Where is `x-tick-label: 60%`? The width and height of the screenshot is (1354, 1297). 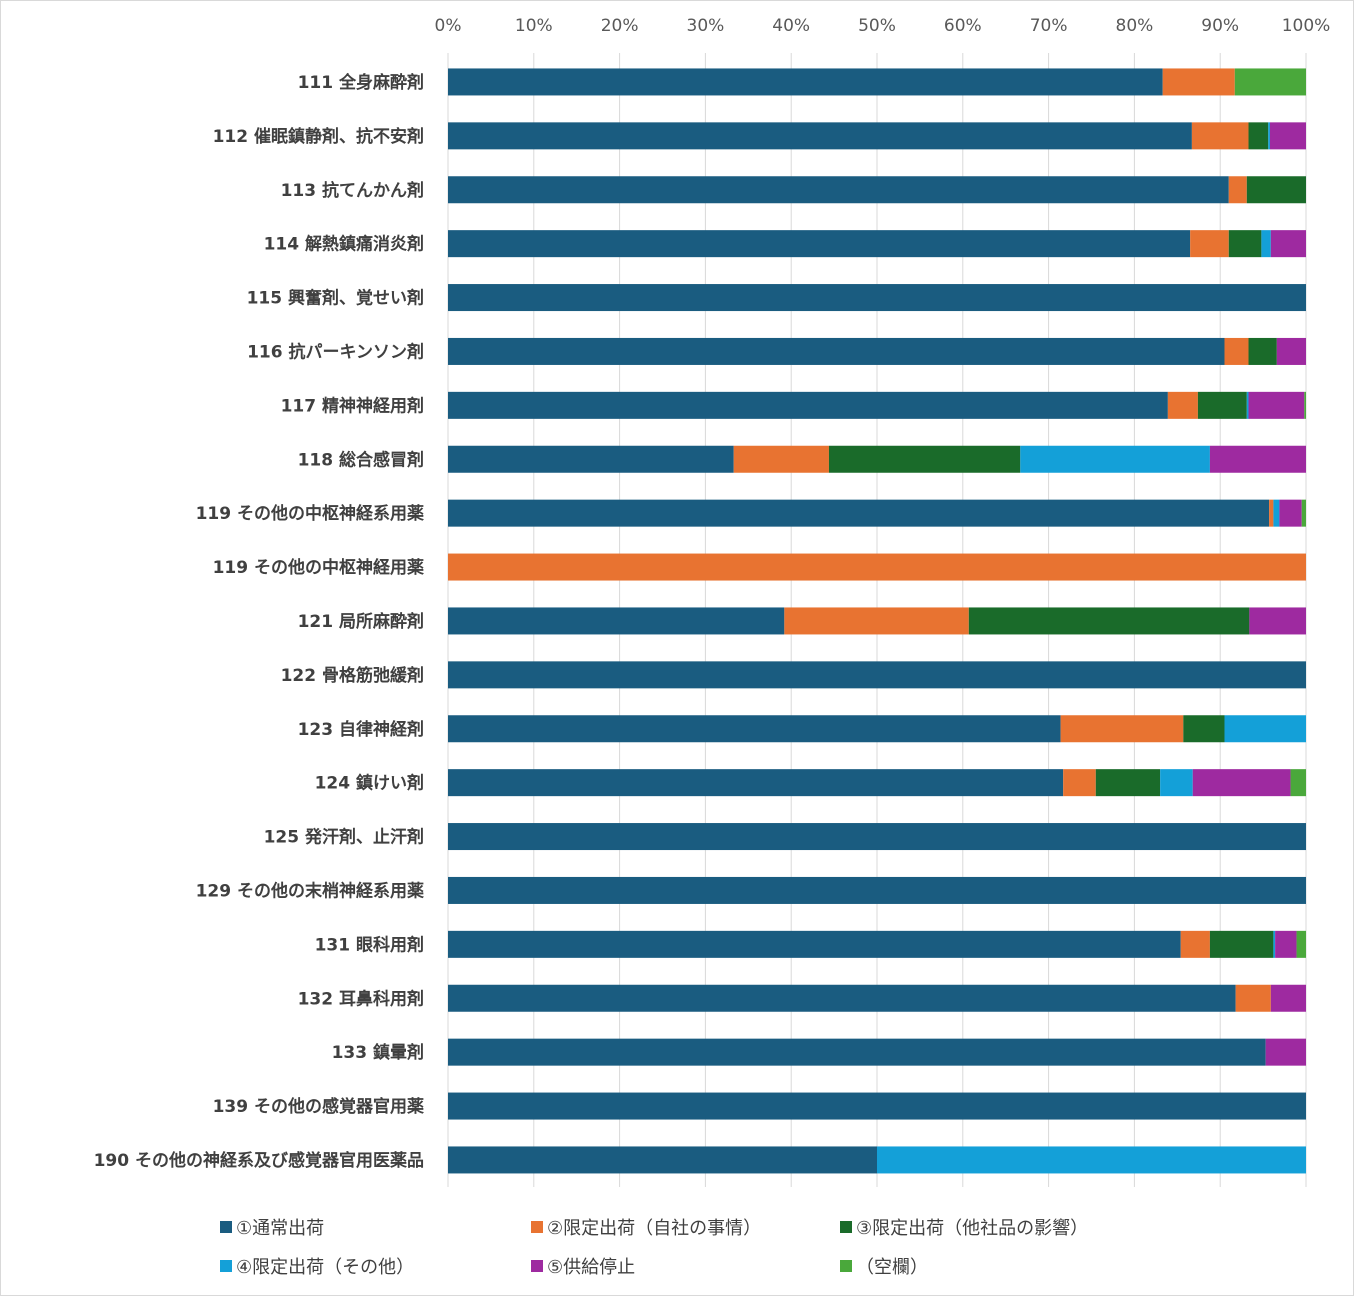
x-tick-label: 60% is located at coordinates (963, 26).